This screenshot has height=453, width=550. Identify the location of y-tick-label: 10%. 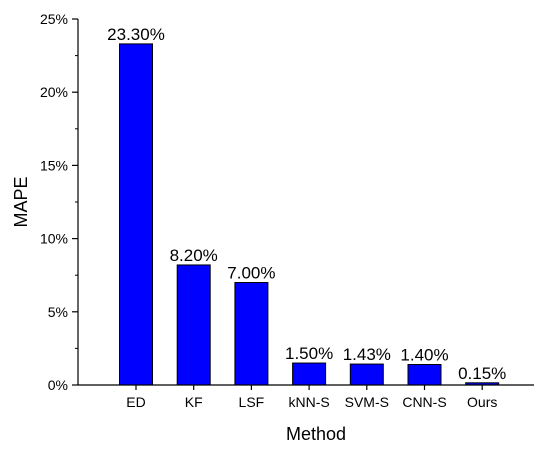
(54, 239).